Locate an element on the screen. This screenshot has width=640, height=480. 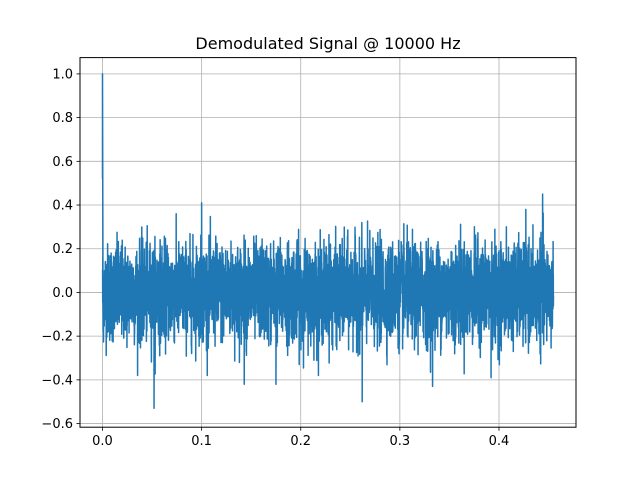
y-tick-label: 0.2 is located at coordinates (62, 249).